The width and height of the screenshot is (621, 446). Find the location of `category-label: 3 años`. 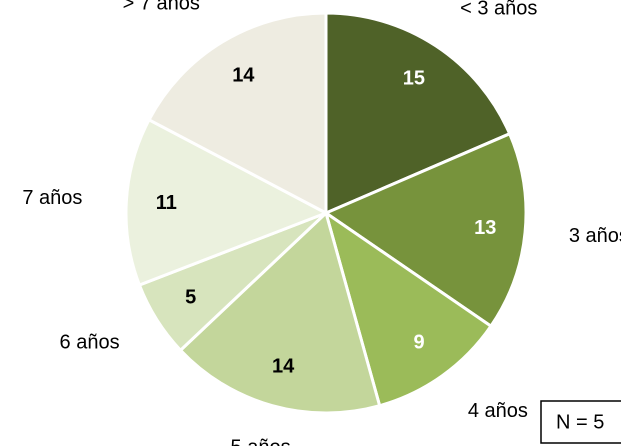

category-label: 3 años is located at coordinates (595, 236).